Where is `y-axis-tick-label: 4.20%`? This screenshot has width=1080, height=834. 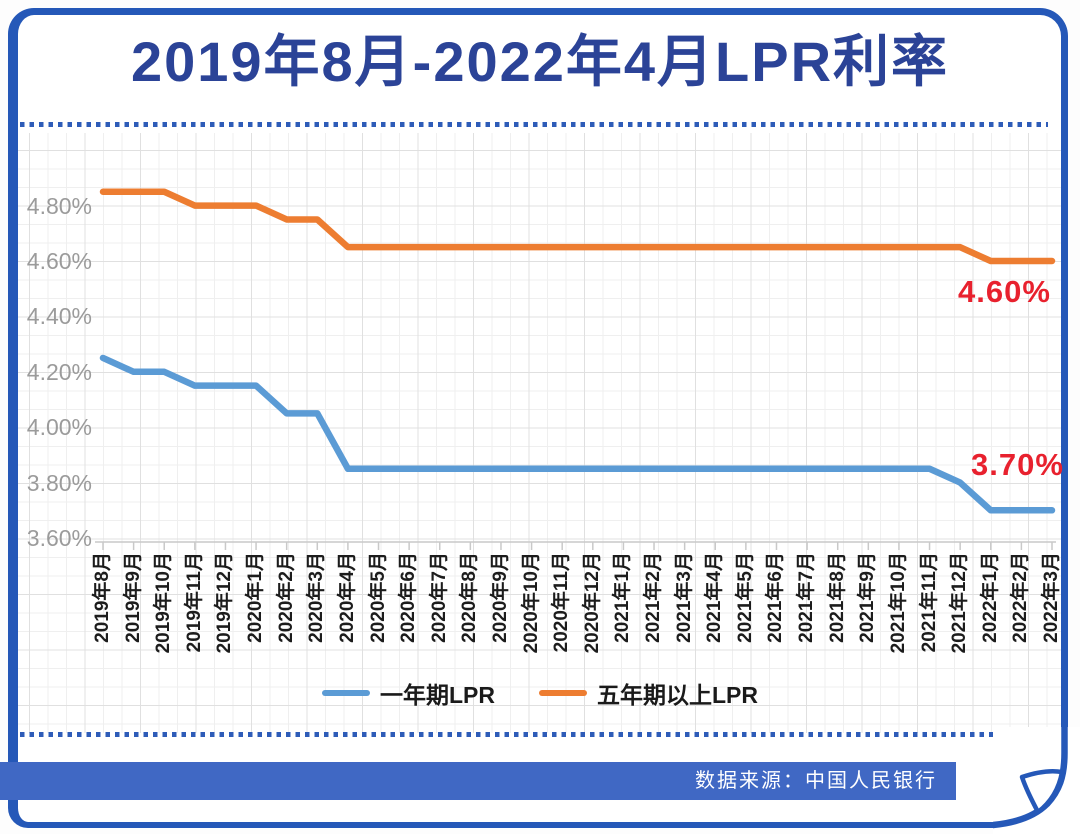 y-axis-tick-label: 4.20% is located at coordinates (59, 371).